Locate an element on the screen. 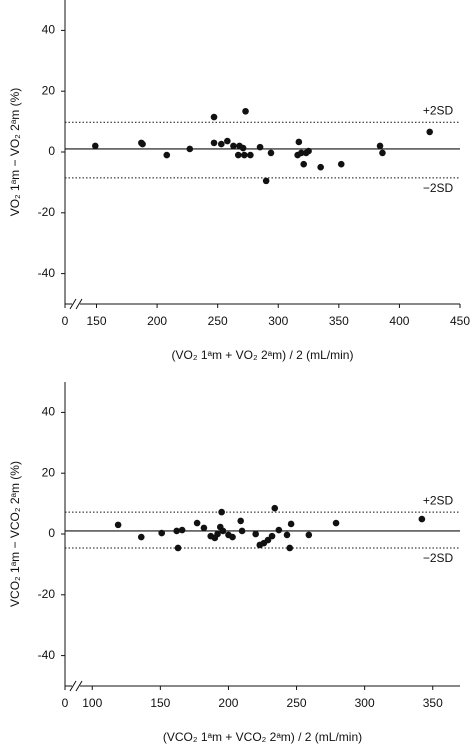  x-tick-label: 100 is located at coordinates (92, 703).